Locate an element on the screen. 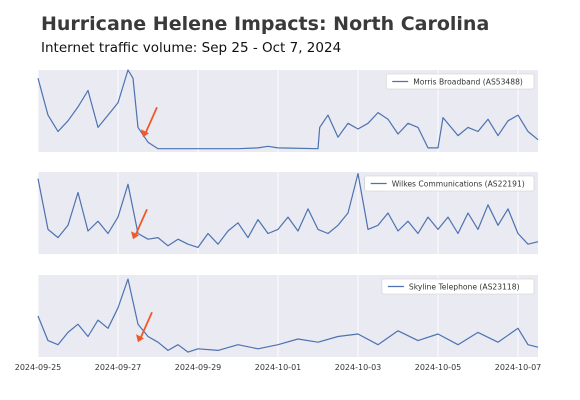 Image resolution: width=580 pixels, height=400 pixels. legend-label: Wilkes Communications (AS22191) is located at coordinates (458, 184).